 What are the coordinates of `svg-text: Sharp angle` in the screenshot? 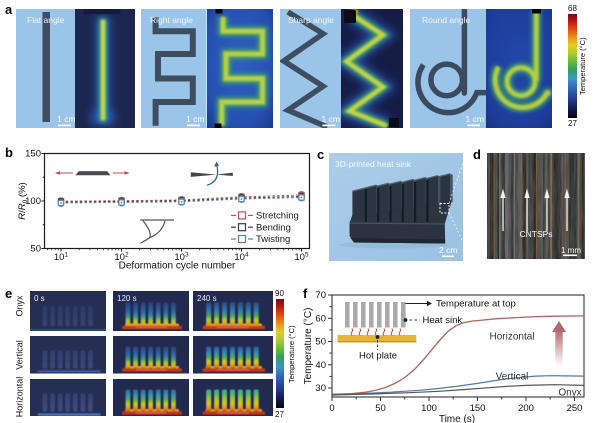 It's located at (311, 20).